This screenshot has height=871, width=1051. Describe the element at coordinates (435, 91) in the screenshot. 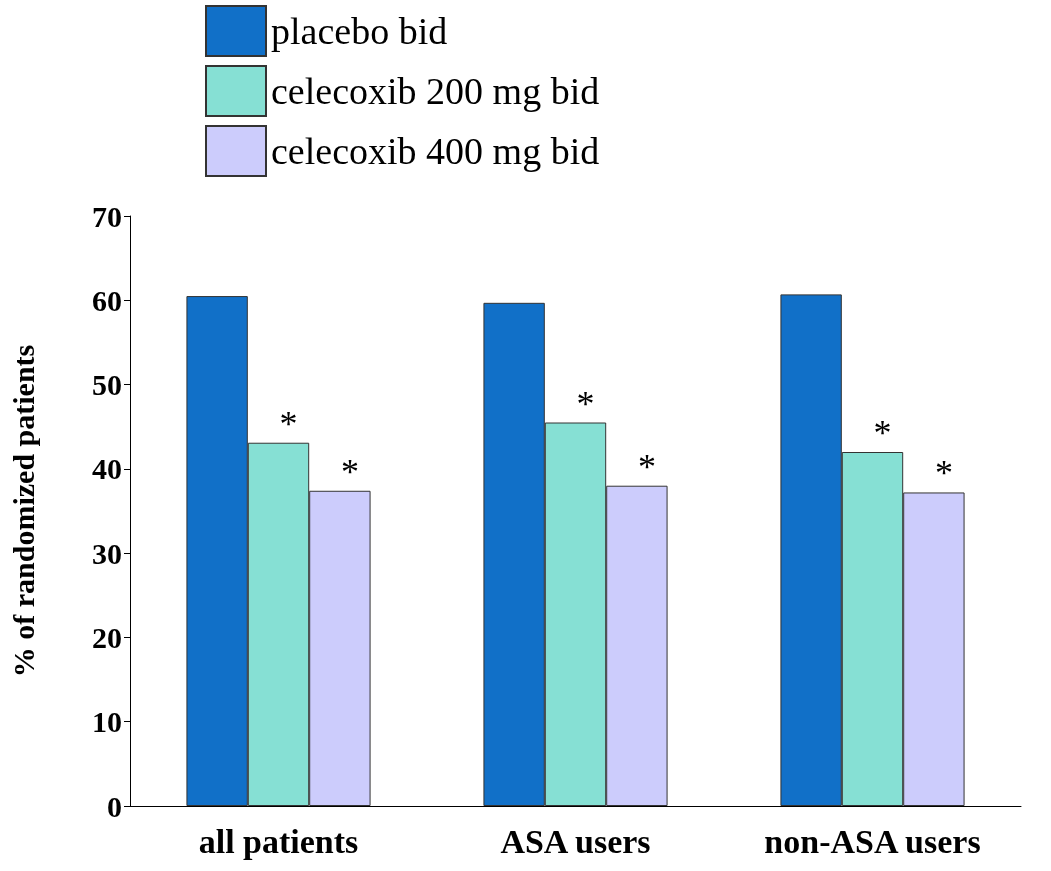

I see `legend-label: celecoxib 200 mg bid` at that location.